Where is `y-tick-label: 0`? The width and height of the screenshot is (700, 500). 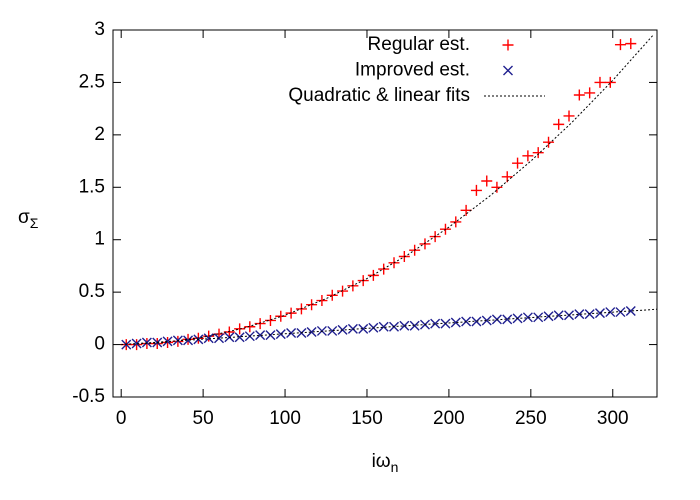
y-tick-label: 0 is located at coordinates (99, 344).